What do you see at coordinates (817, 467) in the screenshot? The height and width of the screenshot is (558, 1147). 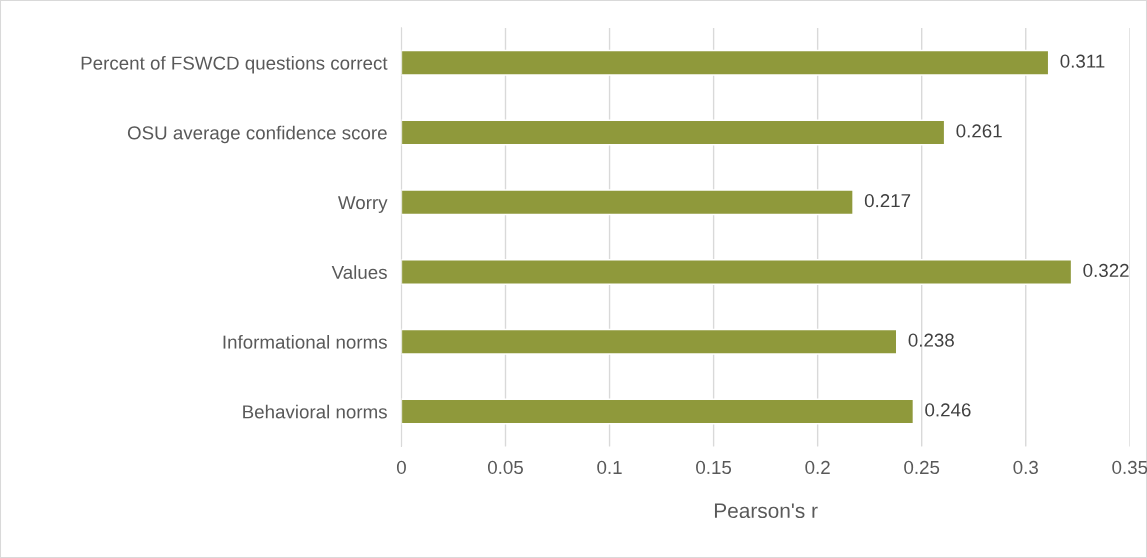 I see `x-tick-label: 0.2` at bounding box center [817, 467].